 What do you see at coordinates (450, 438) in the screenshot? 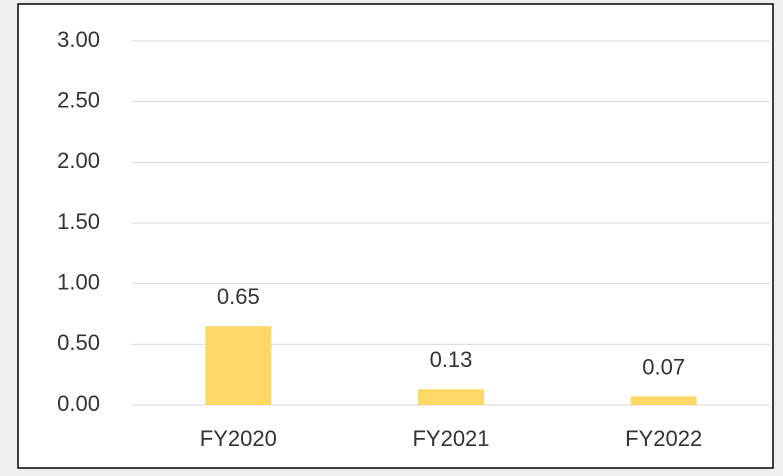
I see `x-tick-label: FY2021` at bounding box center [450, 438].